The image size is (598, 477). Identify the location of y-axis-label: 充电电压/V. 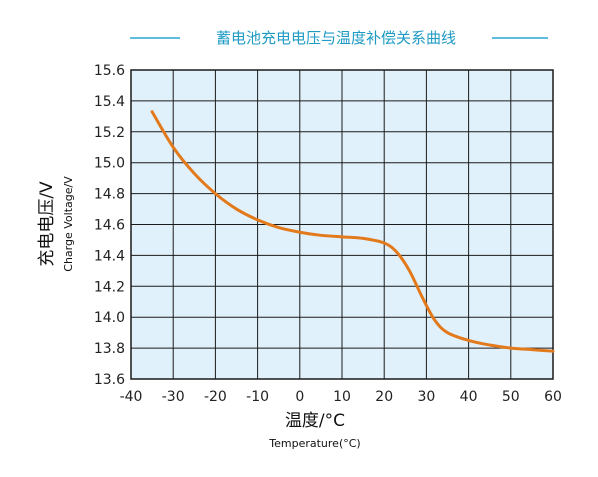
(47, 224).